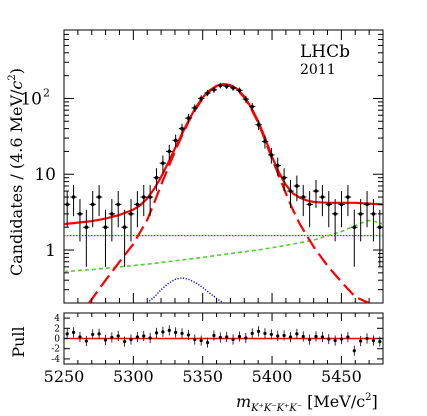  I want to click on x-tick-label: 5450, so click(341, 376).